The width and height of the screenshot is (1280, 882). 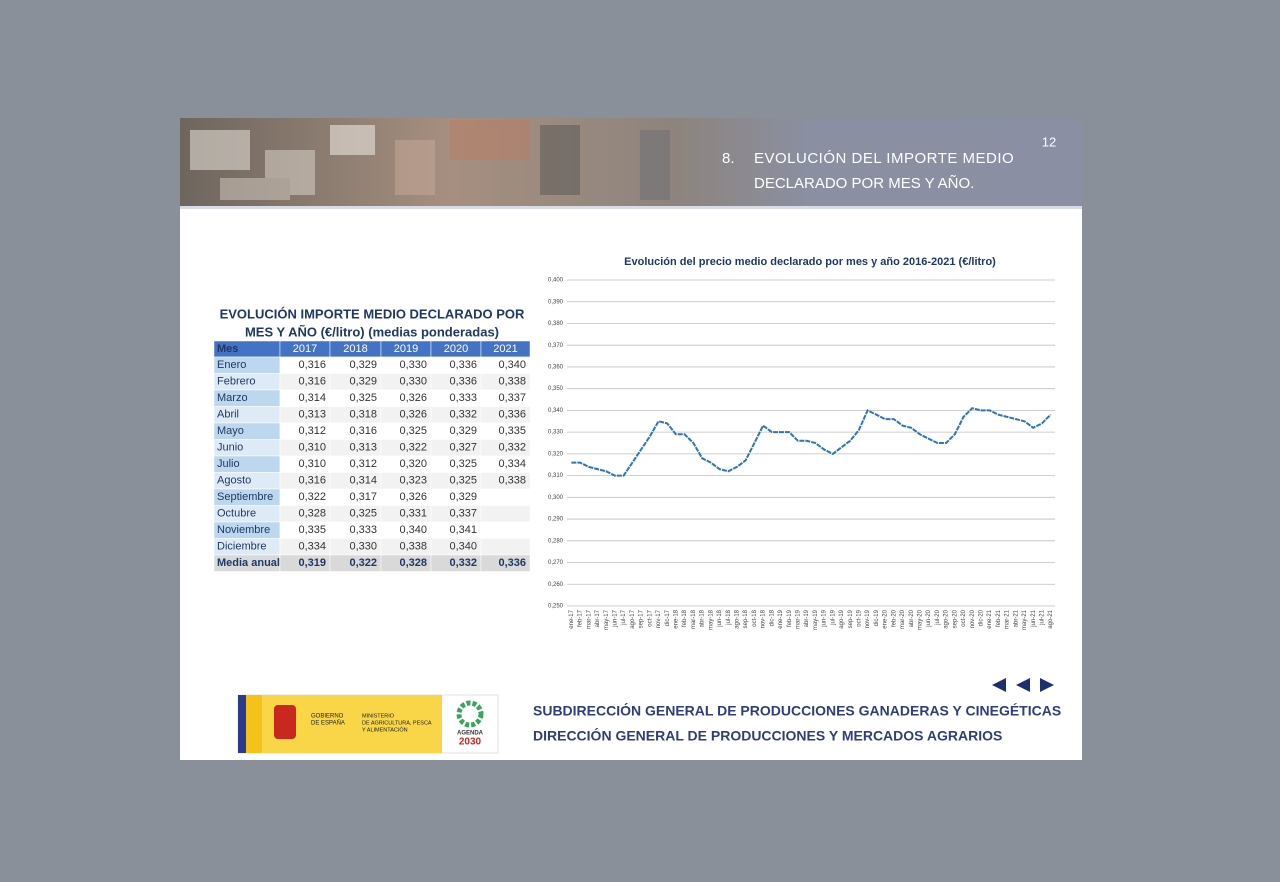 I want to click on x-tick-label: abr-21, so click(x=1016, y=618).